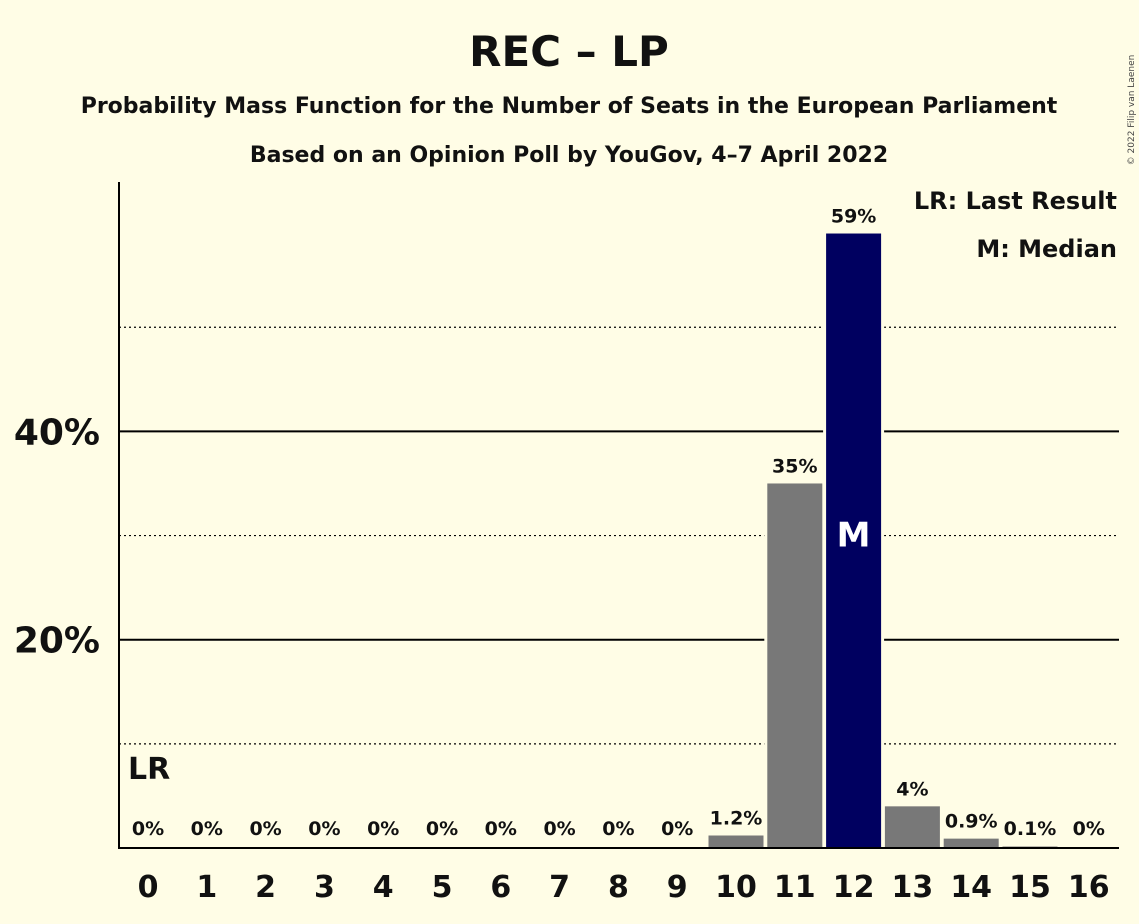  I want to click on data-label: 4%, so click(912, 789).